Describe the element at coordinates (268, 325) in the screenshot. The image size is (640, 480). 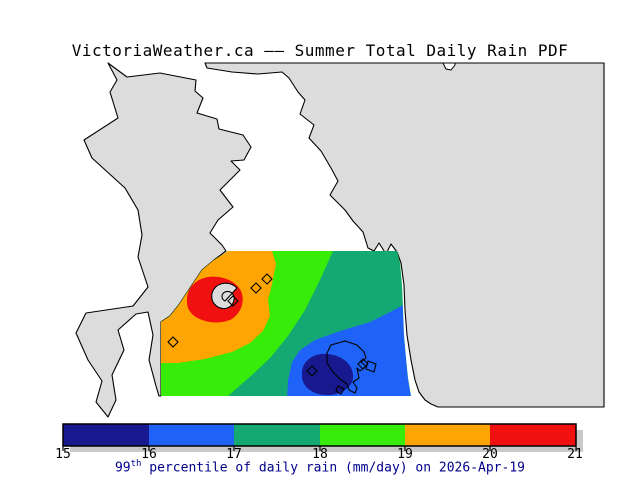
I see `station-markers` at that location.